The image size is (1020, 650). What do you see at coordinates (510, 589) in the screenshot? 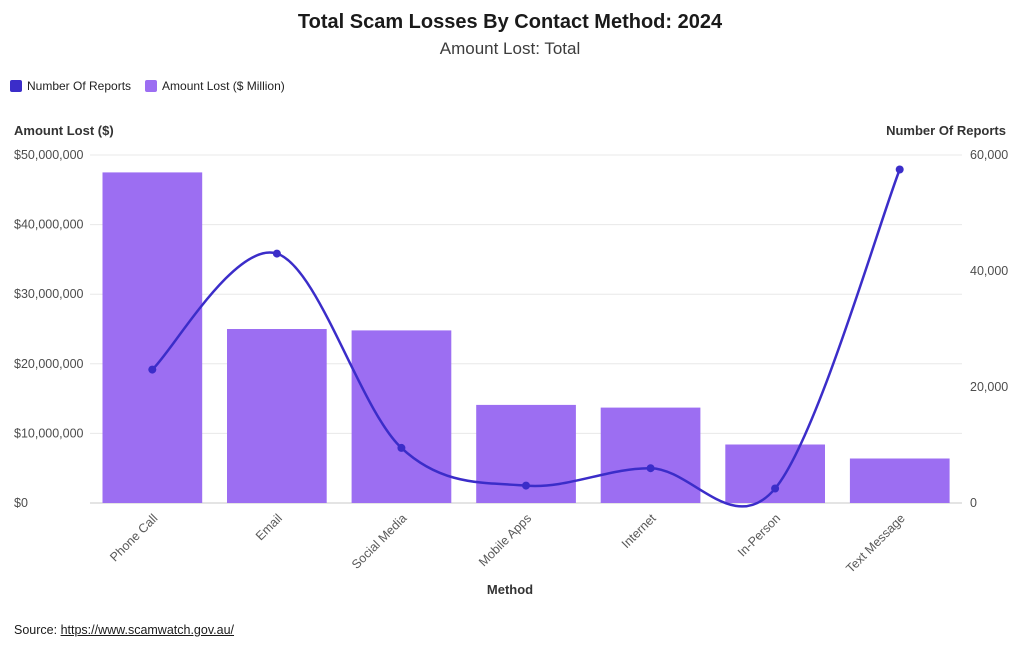
I see `x-axis-title: Method` at bounding box center [510, 589].